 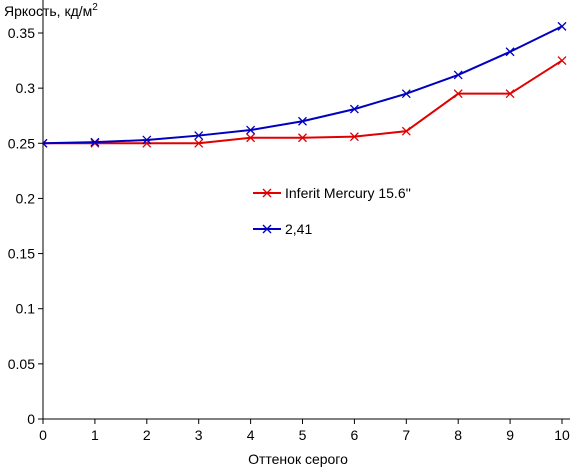 I want to click on x-tick-label: 10, so click(x=562, y=435).